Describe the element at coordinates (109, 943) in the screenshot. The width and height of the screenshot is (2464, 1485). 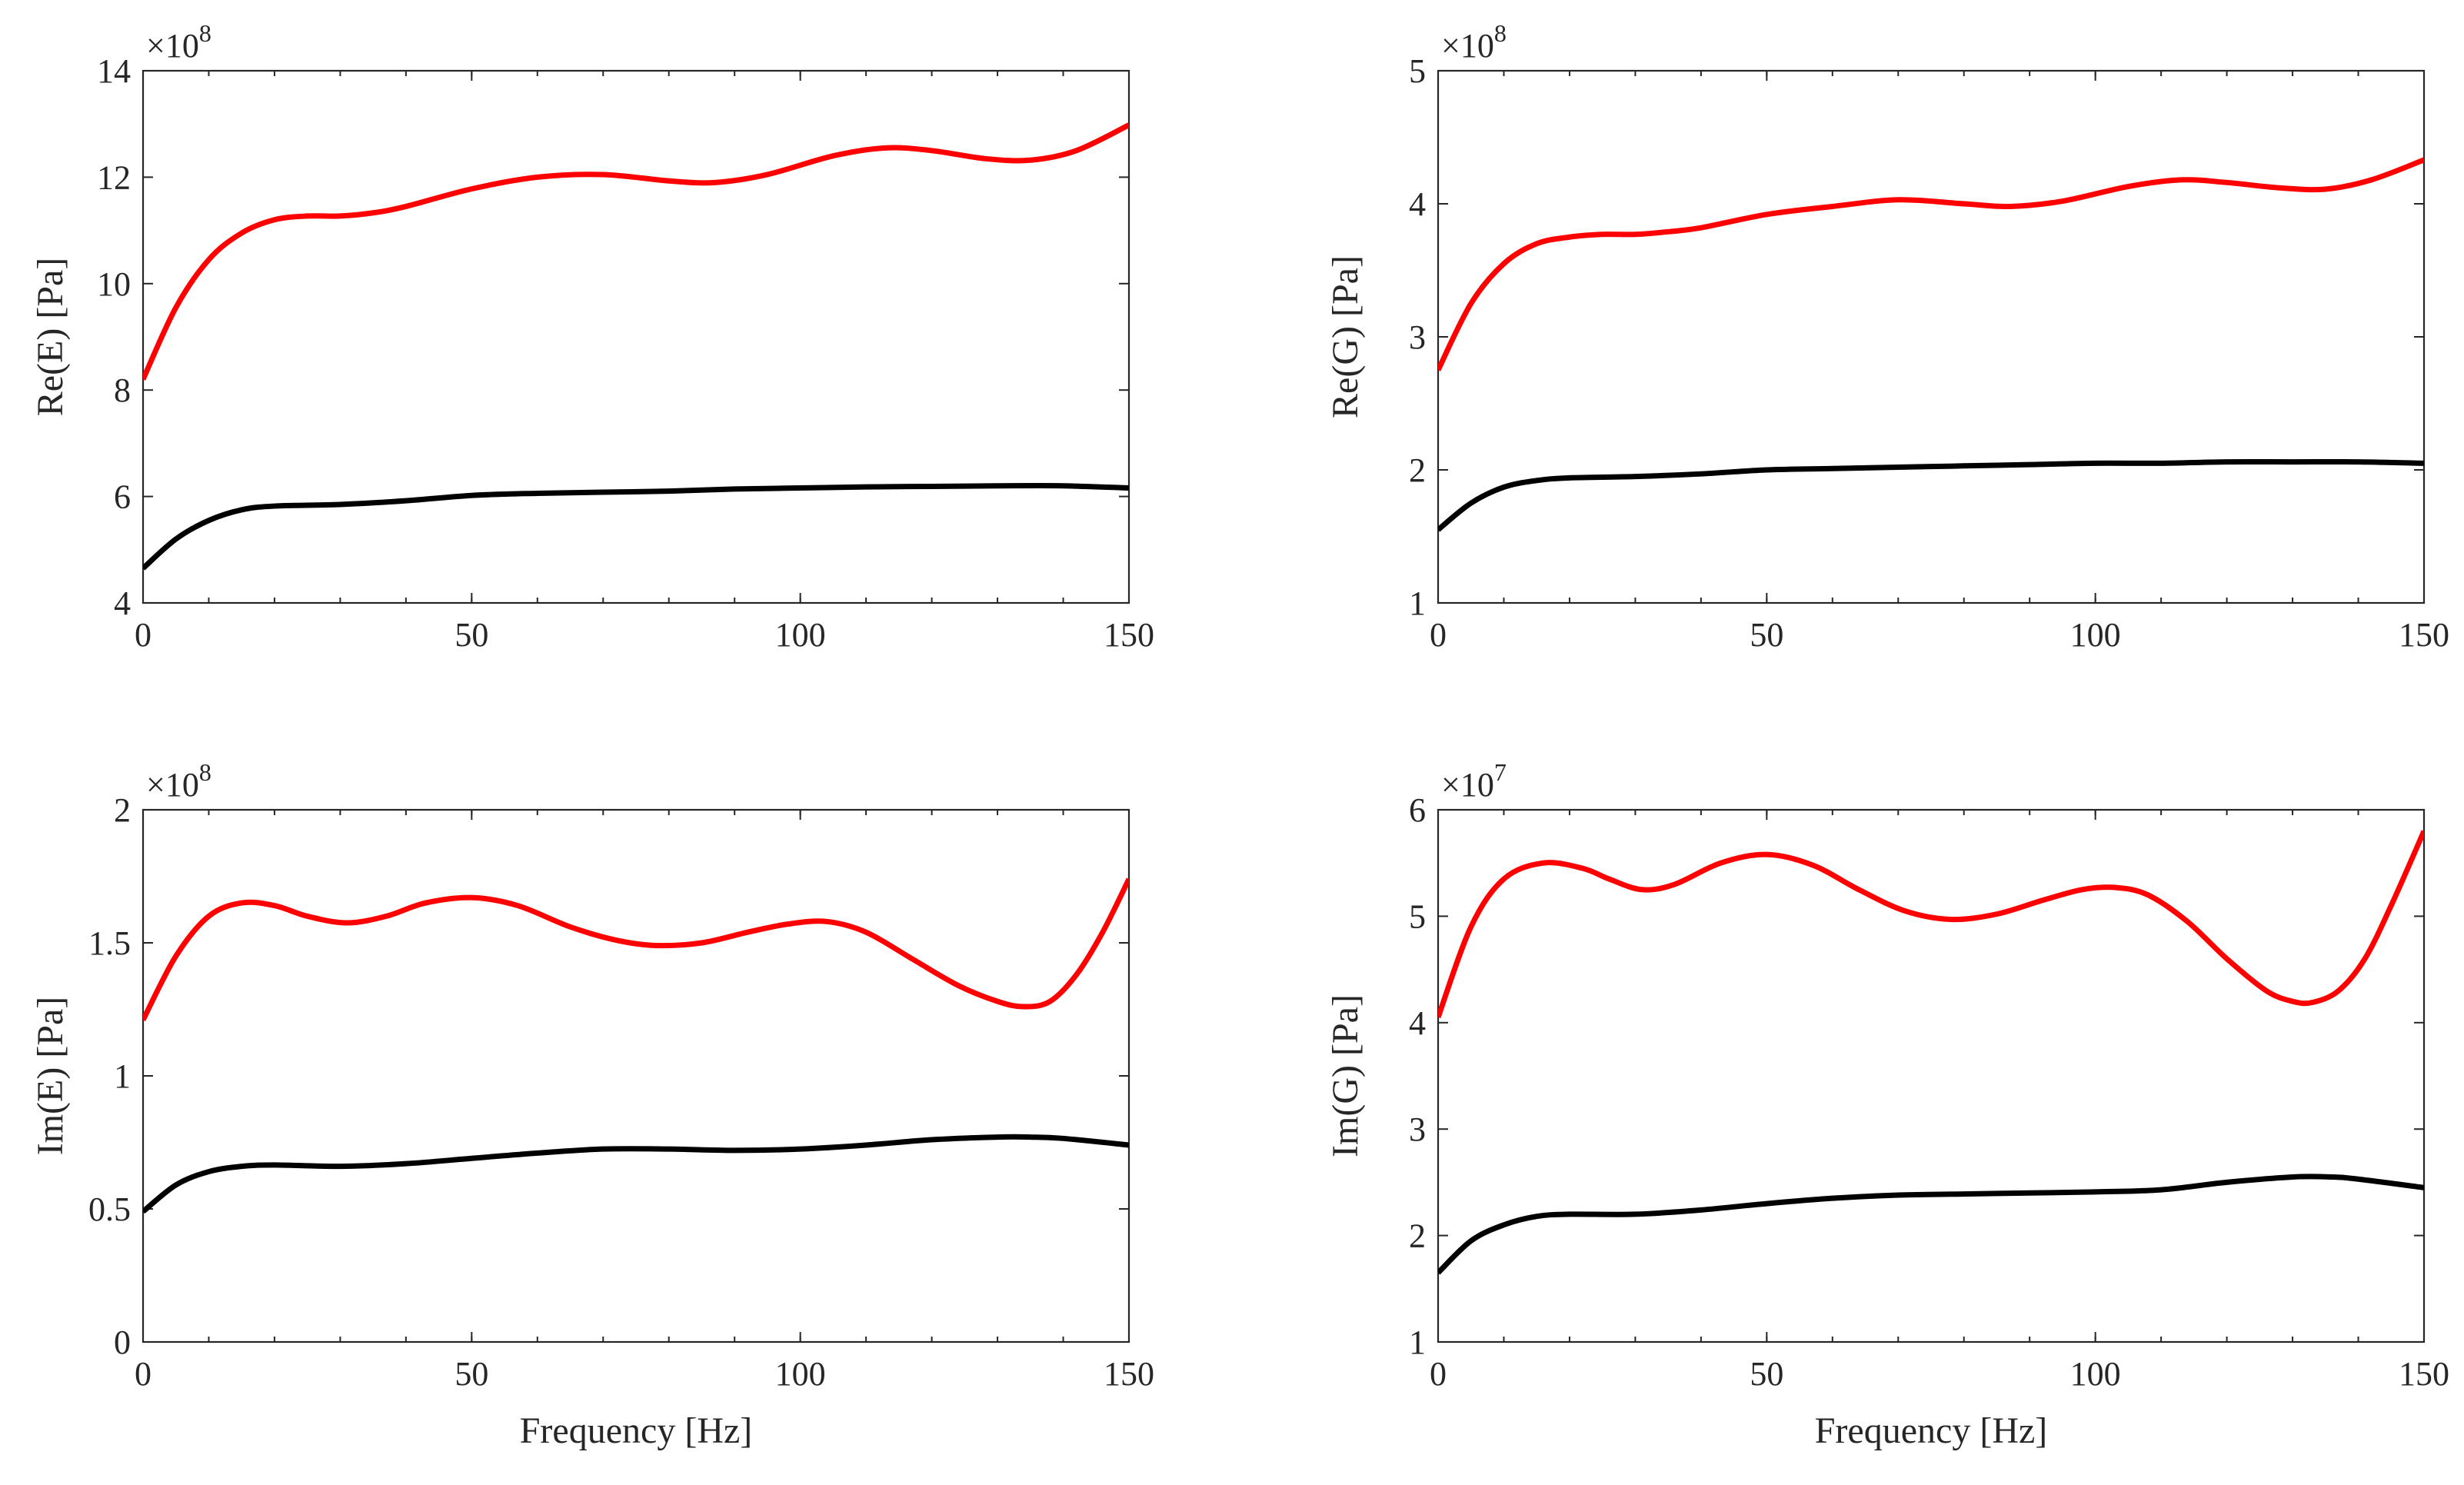
I see `y-tick-label: 1.5` at that location.